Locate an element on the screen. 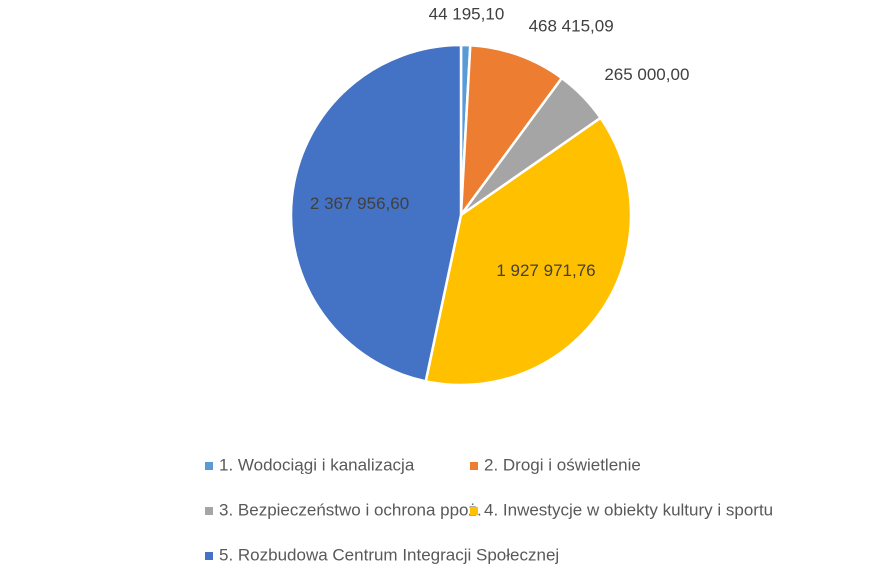  legend-label: 3. Bezpieczeństwo i ochrona ppoż. is located at coordinates (350, 509).